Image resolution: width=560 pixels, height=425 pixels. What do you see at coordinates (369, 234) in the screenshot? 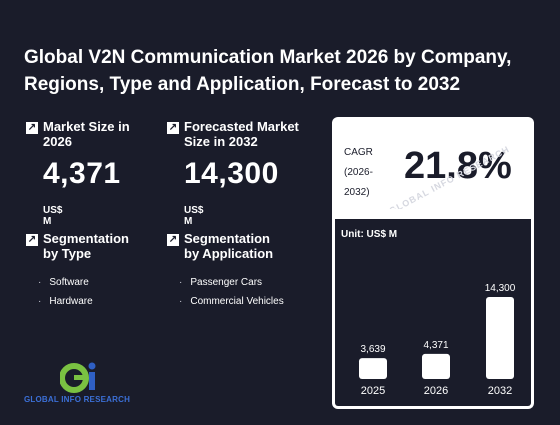
I see `chart-unit-label: Unit: US$ M` at bounding box center [369, 234].